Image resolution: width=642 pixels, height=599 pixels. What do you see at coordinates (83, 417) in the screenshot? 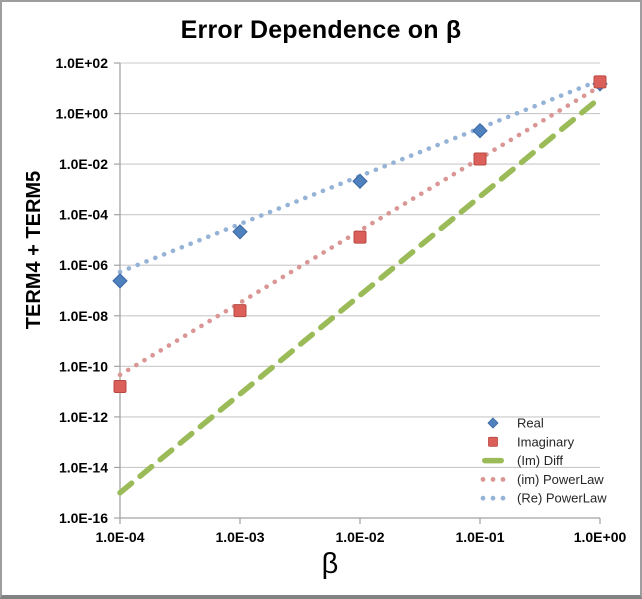
I see `y-tick-label: 1.0E-12` at bounding box center [83, 417].